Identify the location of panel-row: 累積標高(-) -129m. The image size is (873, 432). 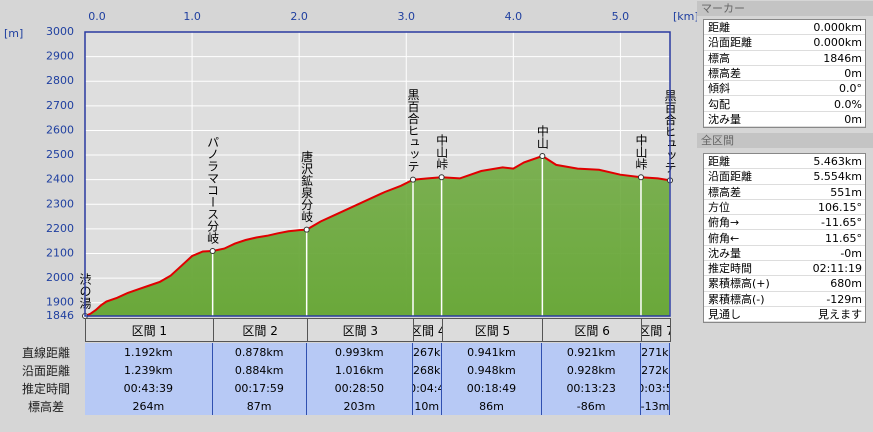
(784, 299).